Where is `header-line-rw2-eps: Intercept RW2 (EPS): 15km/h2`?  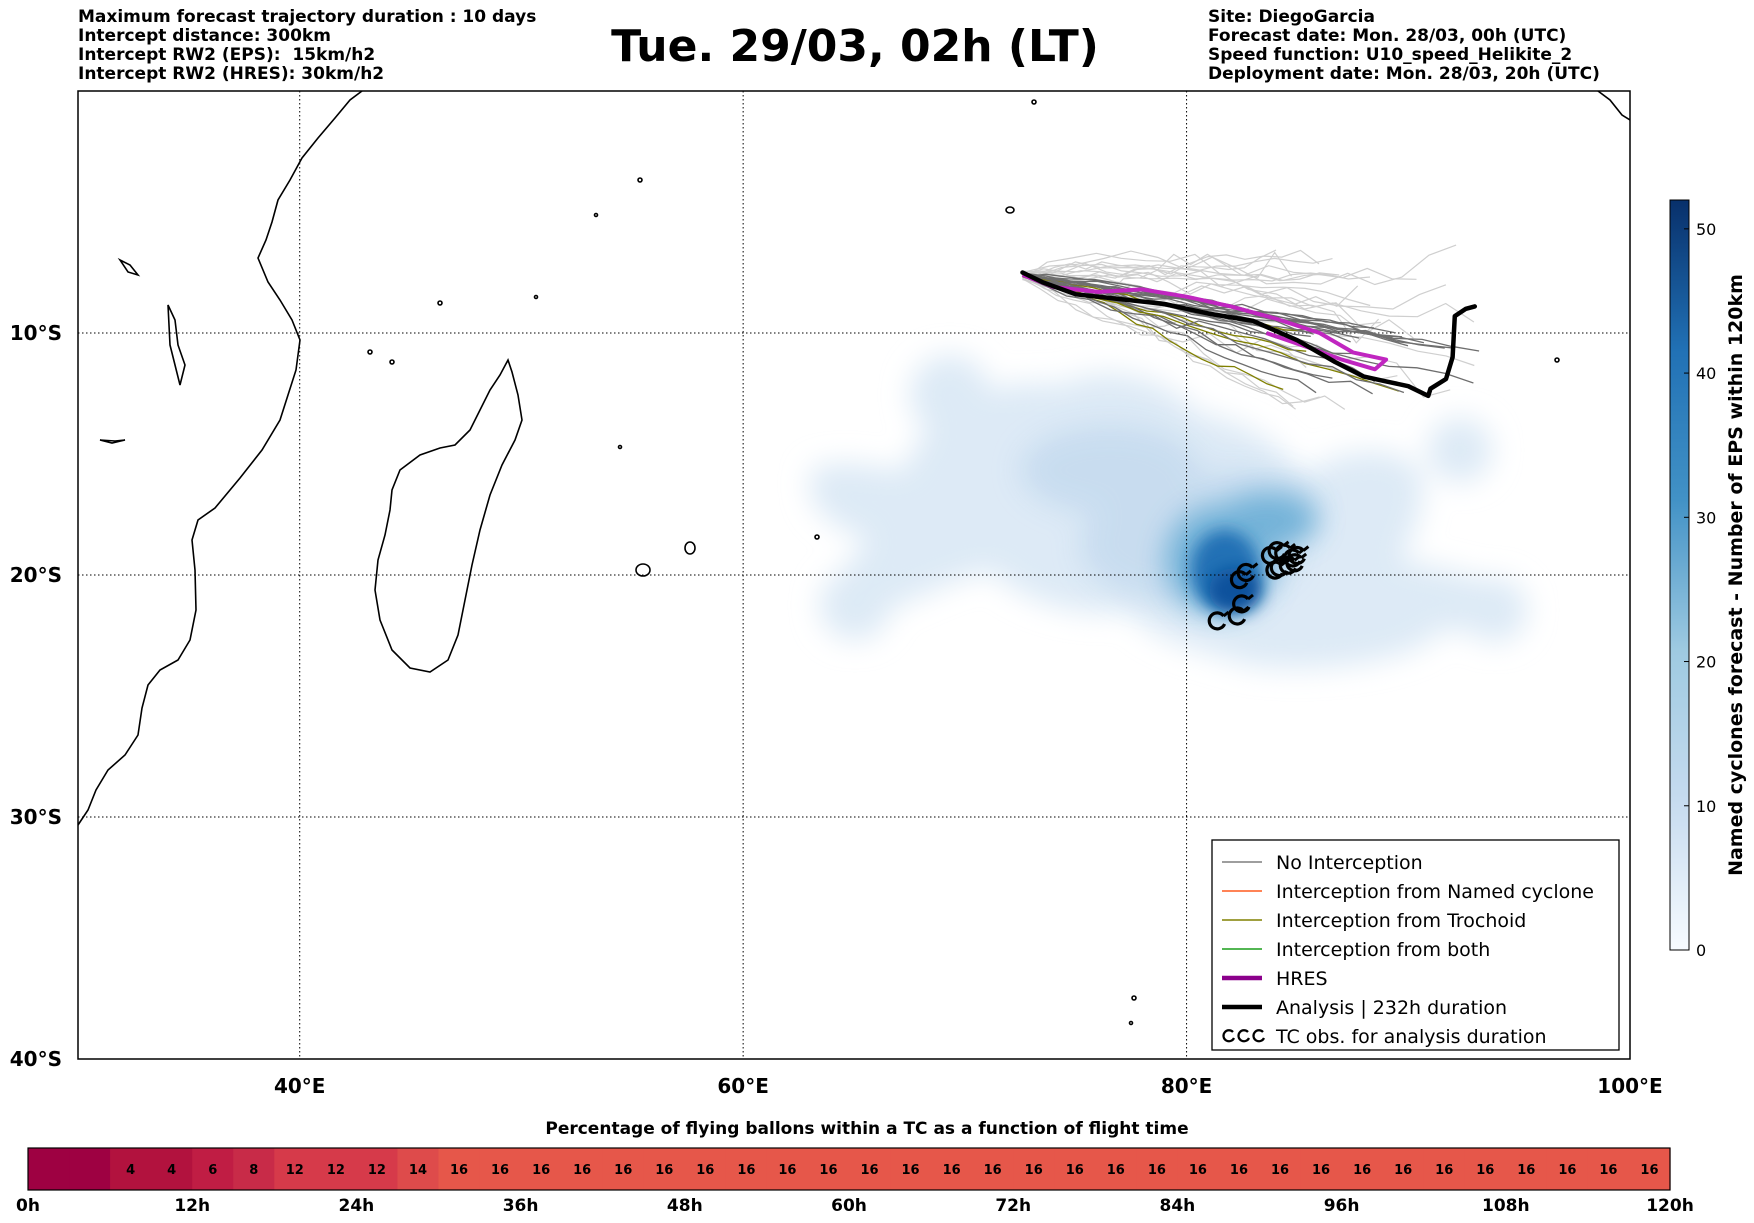
header-line-rw2-eps: Intercept RW2 (EPS): 15km/h2 is located at coordinates (227, 55).